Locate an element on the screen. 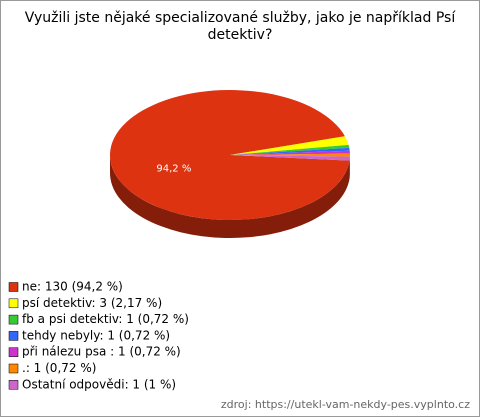 This screenshot has height=417, width=480. legend-label: tehdy nebyly: 1 (0,72 %) is located at coordinates (96, 335).